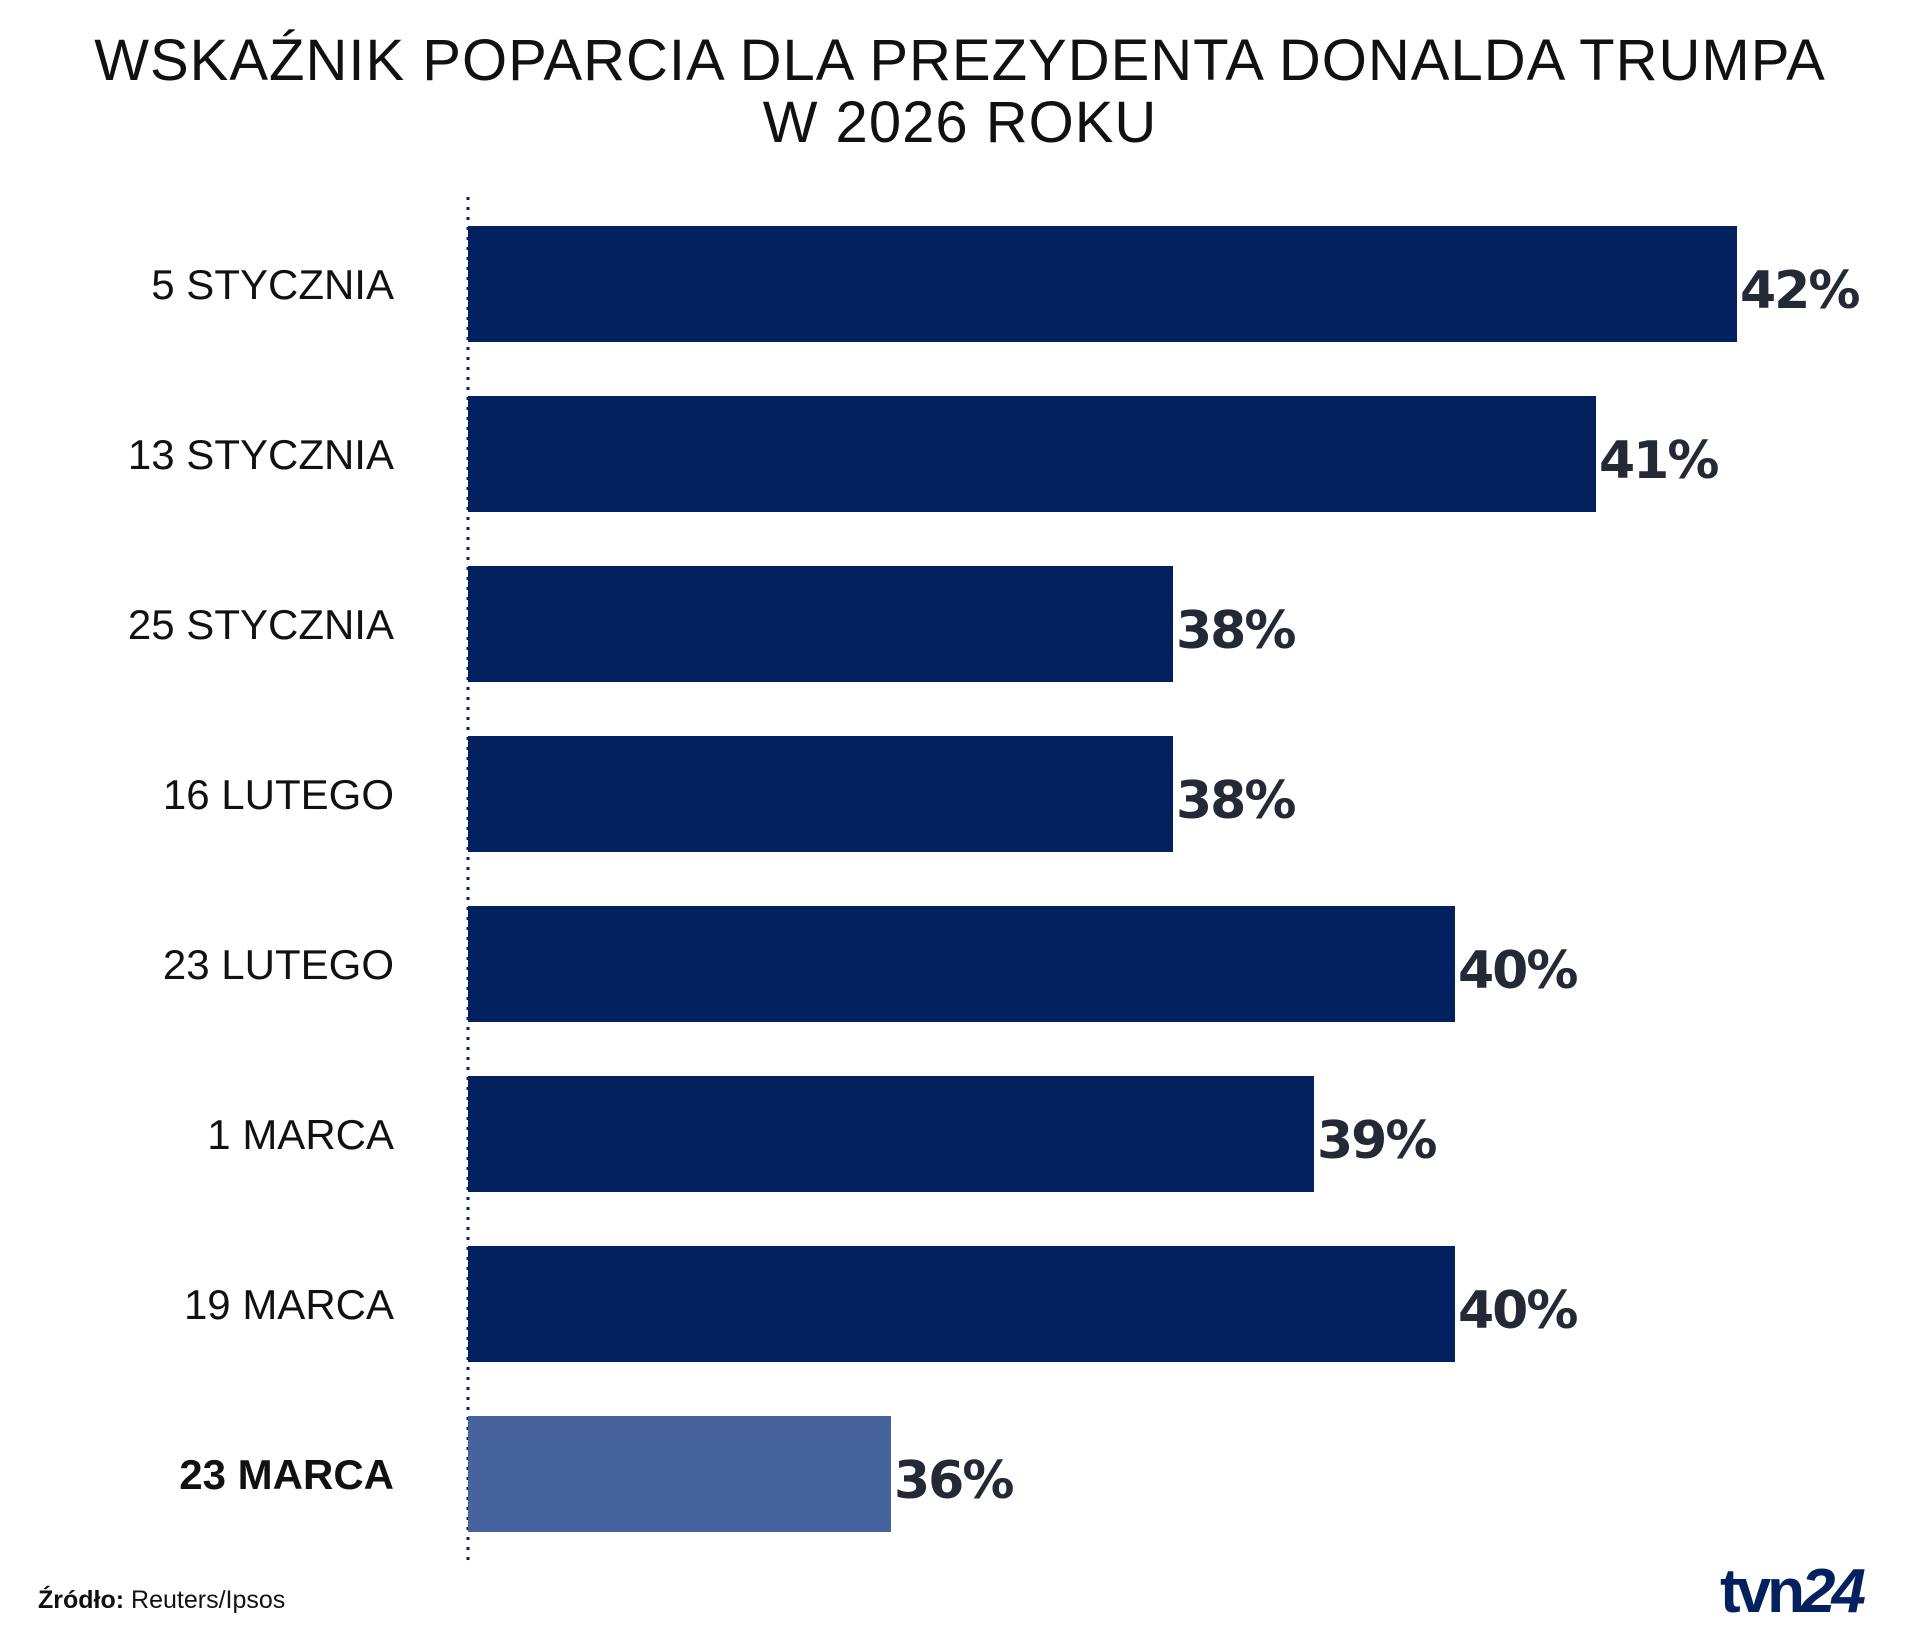 The width and height of the screenshot is (1920, 1633). I want to click on tvn24-logo: tvn24, so click(1793, 1591).